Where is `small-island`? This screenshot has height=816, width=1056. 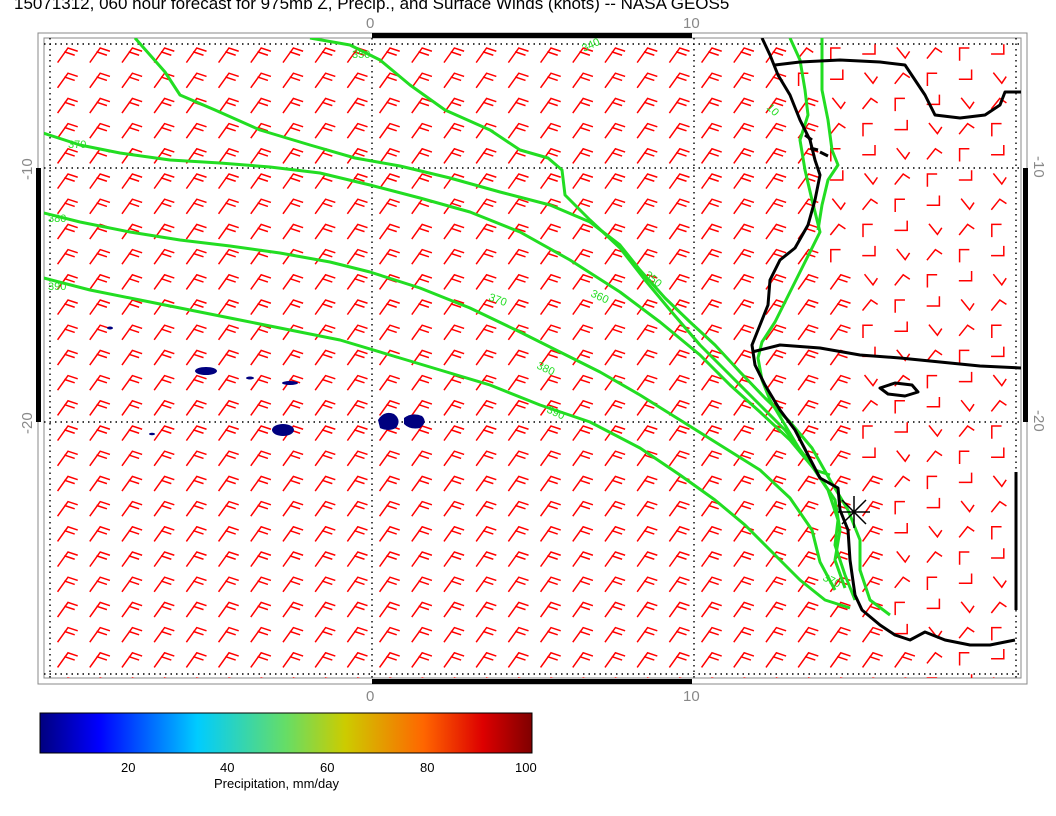 small-island is located at coordinates (816, 145).